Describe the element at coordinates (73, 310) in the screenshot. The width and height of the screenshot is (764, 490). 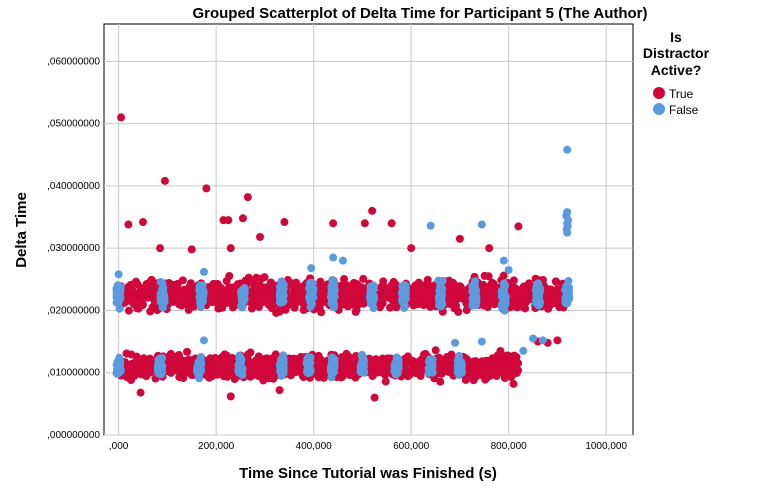
I see `y-tick-label: ,020000000` at that location.